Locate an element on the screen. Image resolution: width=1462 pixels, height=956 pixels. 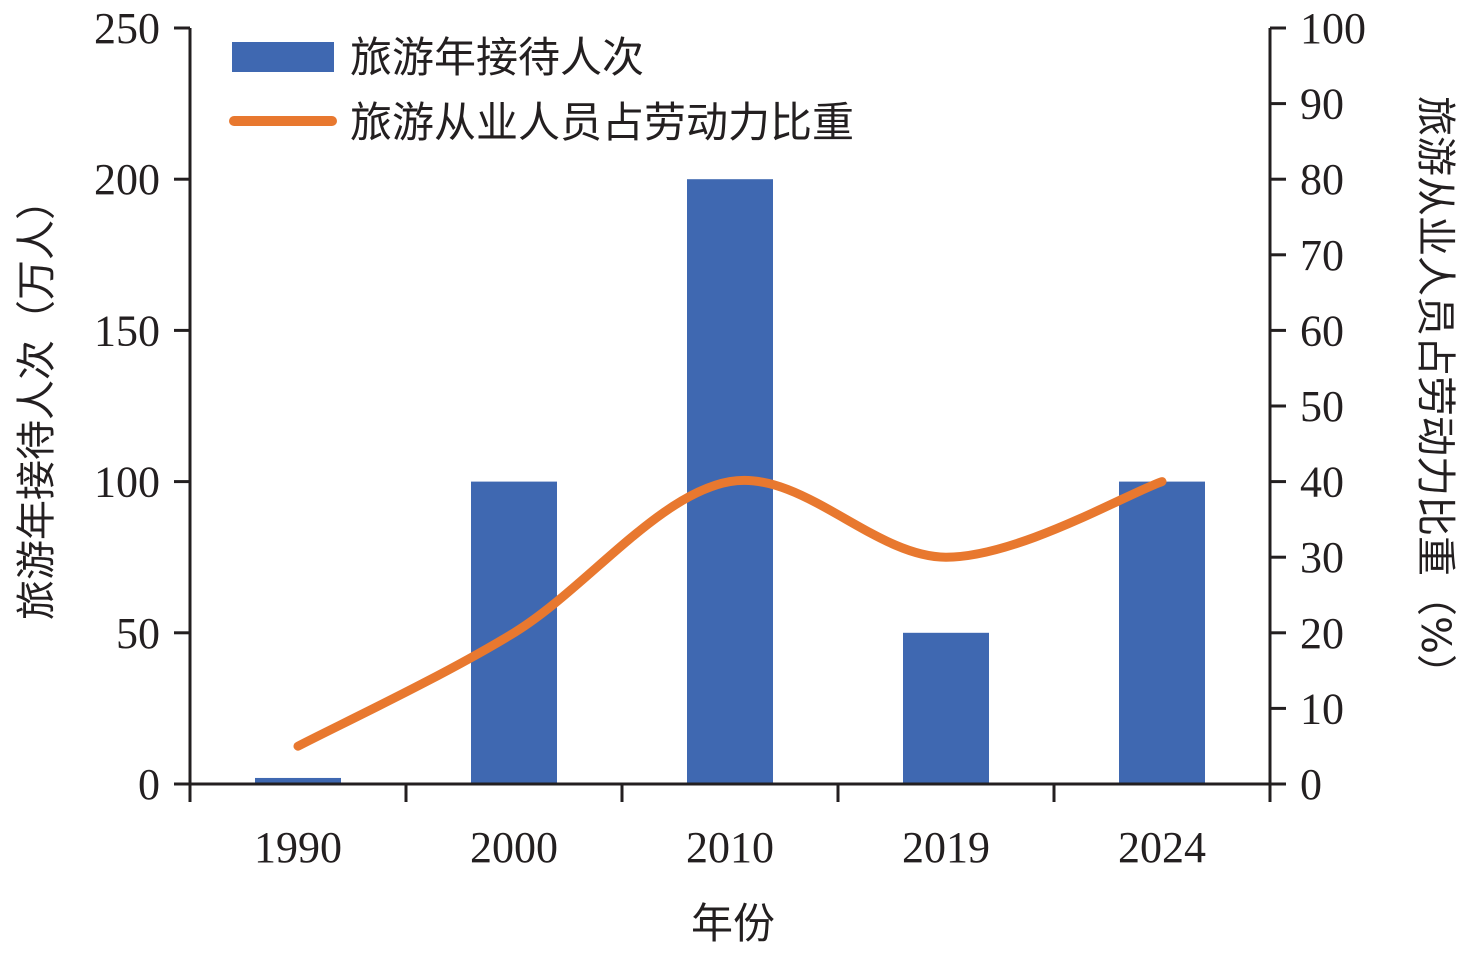
bar-2019 is located at coordinates (946, 708).